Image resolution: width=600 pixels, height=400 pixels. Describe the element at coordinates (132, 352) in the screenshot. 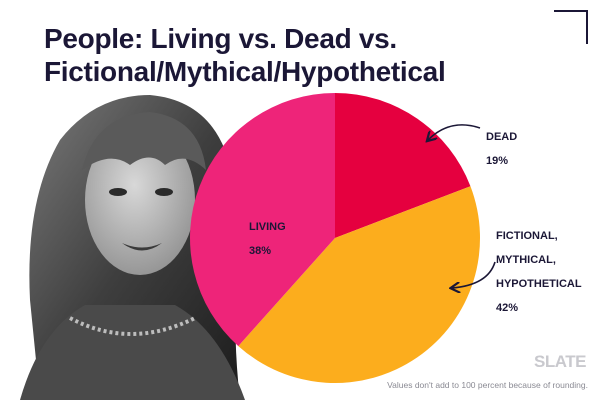

I see `photo-shoulders` at that location.